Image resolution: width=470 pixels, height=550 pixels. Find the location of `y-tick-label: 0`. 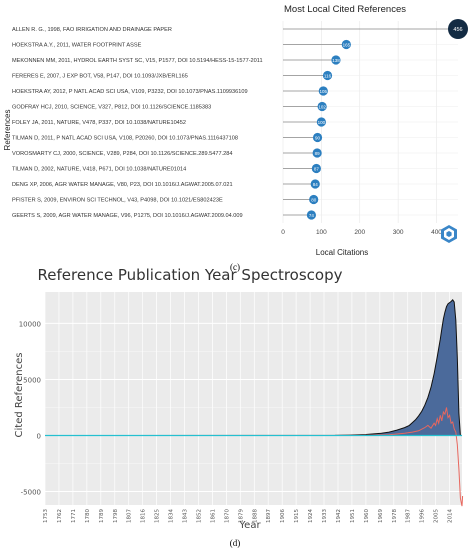

y-tick-label: 0 is located at coordinates (39, 436).